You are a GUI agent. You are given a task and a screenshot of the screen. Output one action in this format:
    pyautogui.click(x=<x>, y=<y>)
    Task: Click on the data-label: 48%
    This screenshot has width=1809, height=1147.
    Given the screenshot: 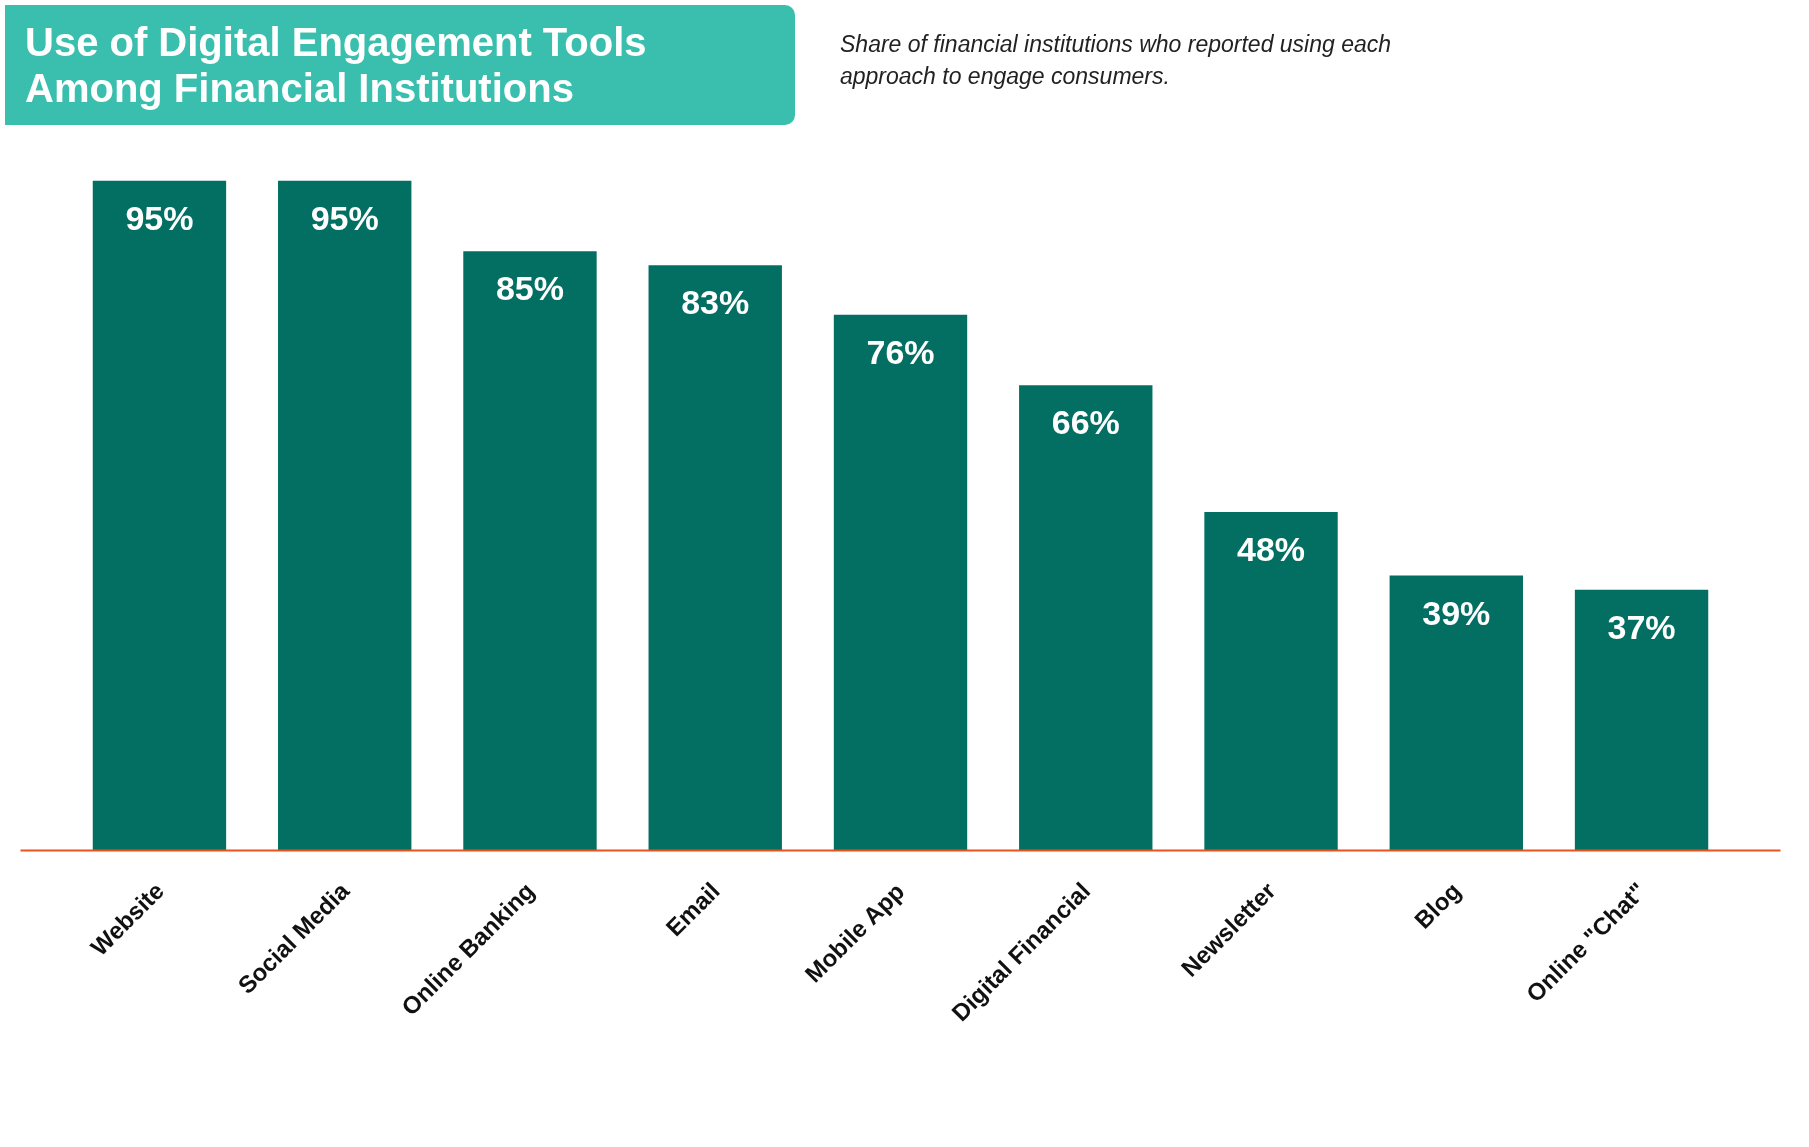 What is the action you would take?
    pyautogui.click(x=1271, y=549)
    